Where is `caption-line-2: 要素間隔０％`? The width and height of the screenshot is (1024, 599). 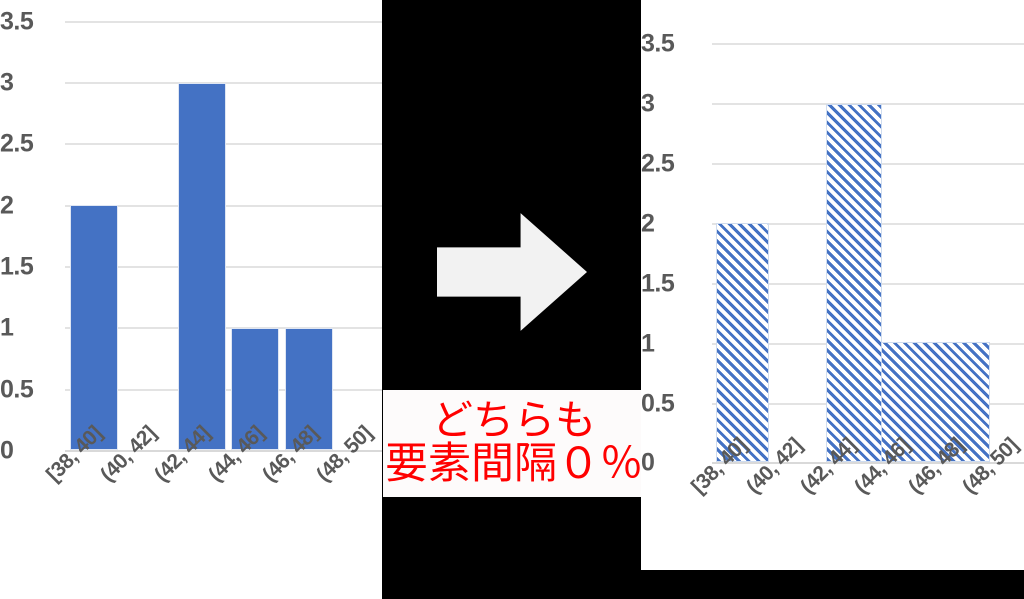 caption-line-2: 要素間隔０％ is located at coordinates (514, 464).